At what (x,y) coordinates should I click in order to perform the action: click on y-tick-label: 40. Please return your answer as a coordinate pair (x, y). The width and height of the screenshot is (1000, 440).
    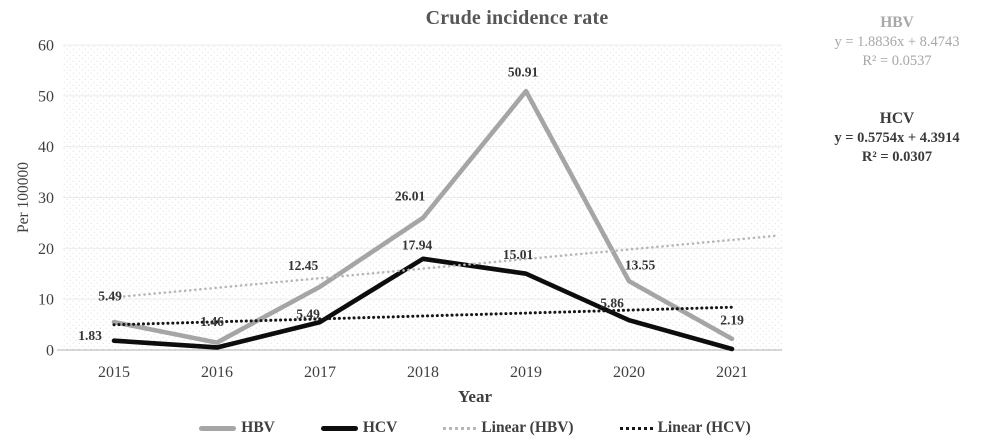
    Looking at the image, I should click on (46, 147).